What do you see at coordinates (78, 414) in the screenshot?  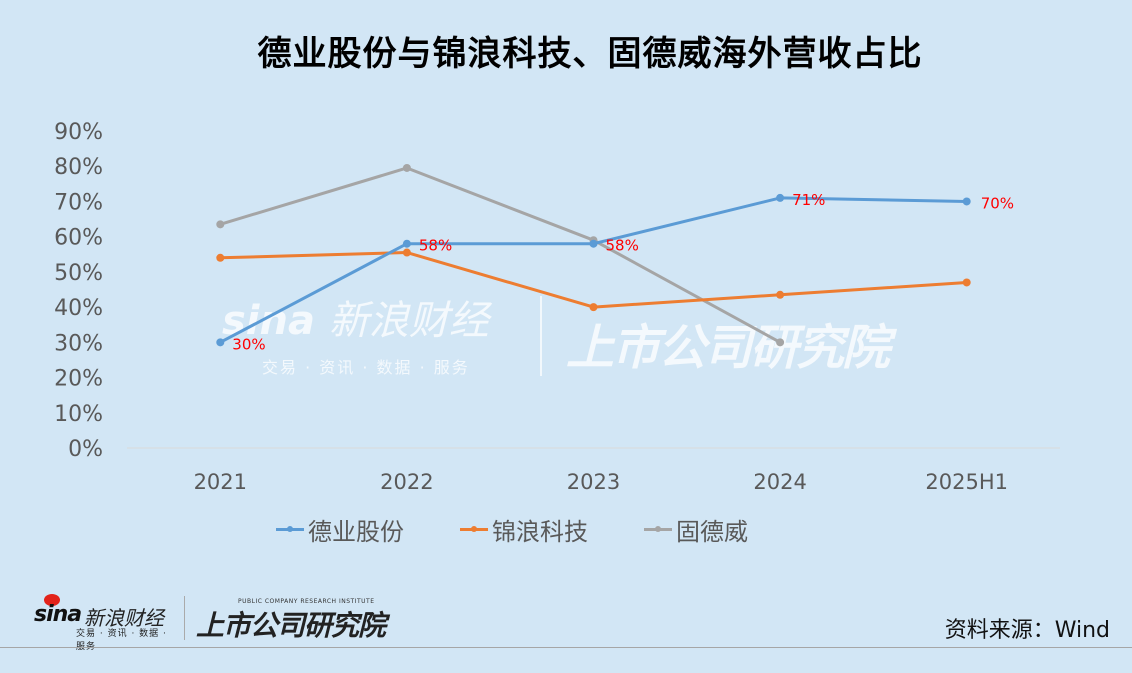 I see `y-tick-label: 10%` at bounding box center [78, 414].